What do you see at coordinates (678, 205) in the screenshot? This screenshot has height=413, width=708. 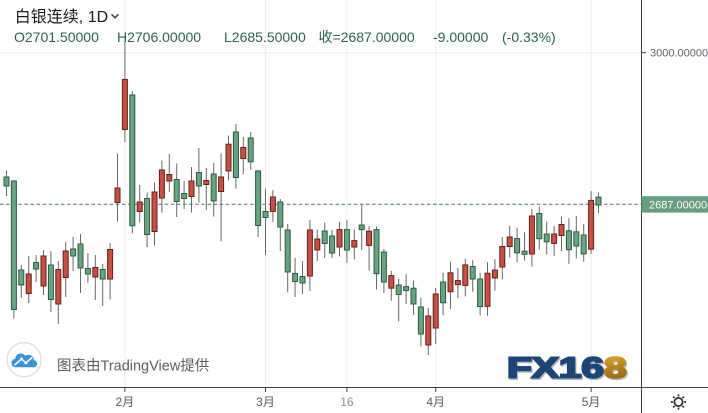 I see `svg-text: 2687.00000` at bounding box center [678, 205].